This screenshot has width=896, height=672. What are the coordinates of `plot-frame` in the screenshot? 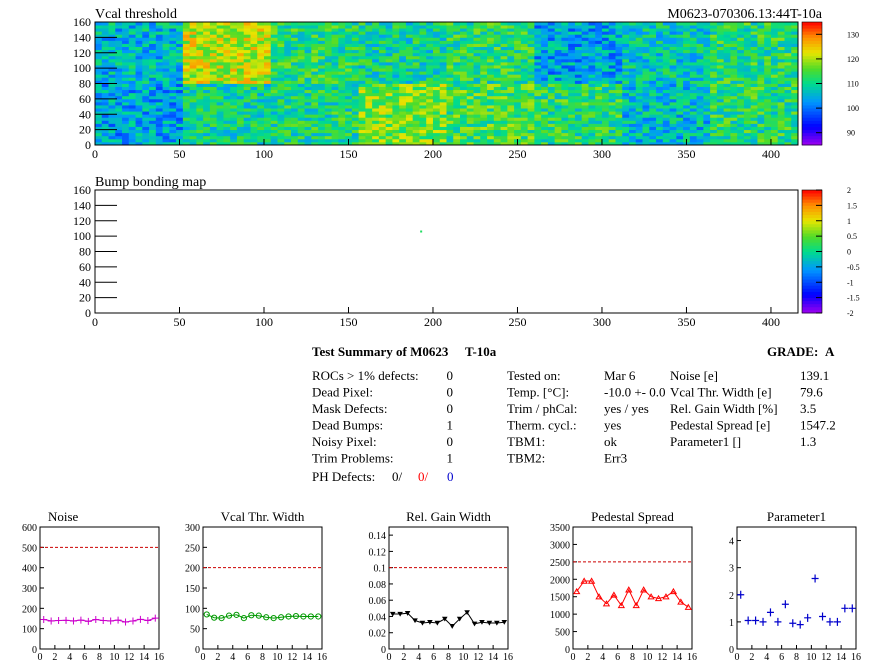 It's located at (632, 588).